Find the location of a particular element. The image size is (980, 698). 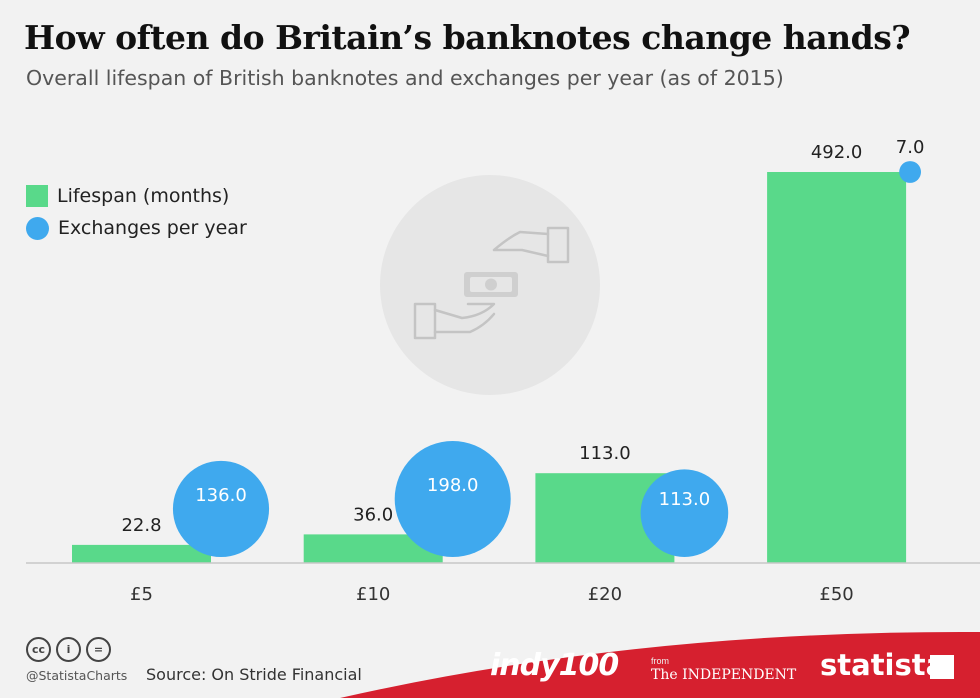

source-note: Source: On Stride Financial is located at coordinates (254, 674).